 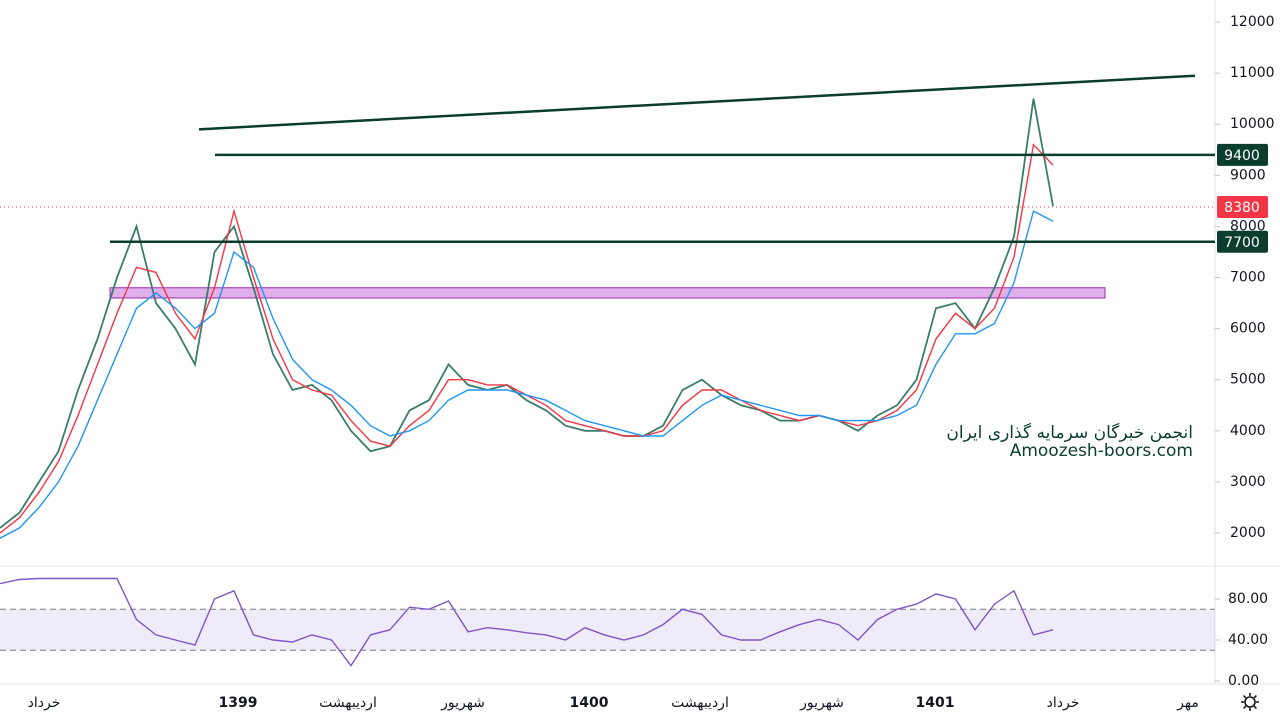 I want to click on y-tick-label: 5000, so click(x=1248, y=380).